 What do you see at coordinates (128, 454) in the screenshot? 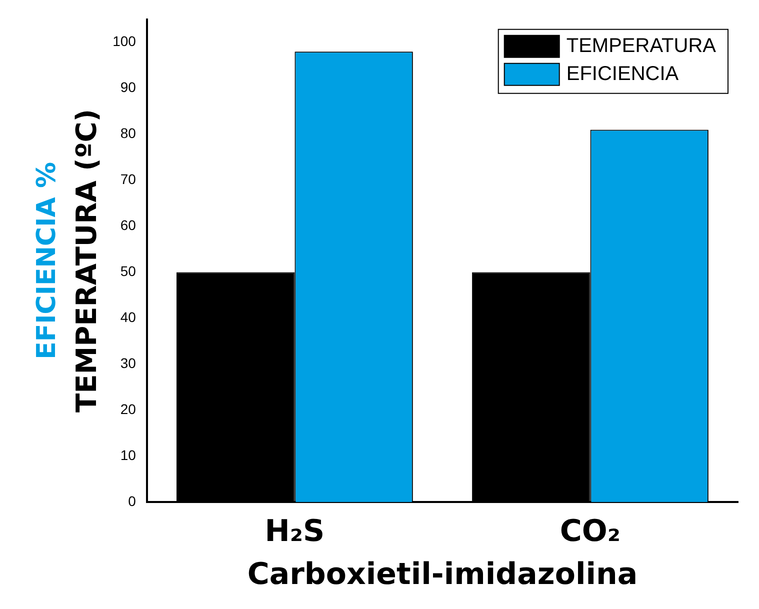
I see `y-tick-label: 10` at bounding box center [128, 454].